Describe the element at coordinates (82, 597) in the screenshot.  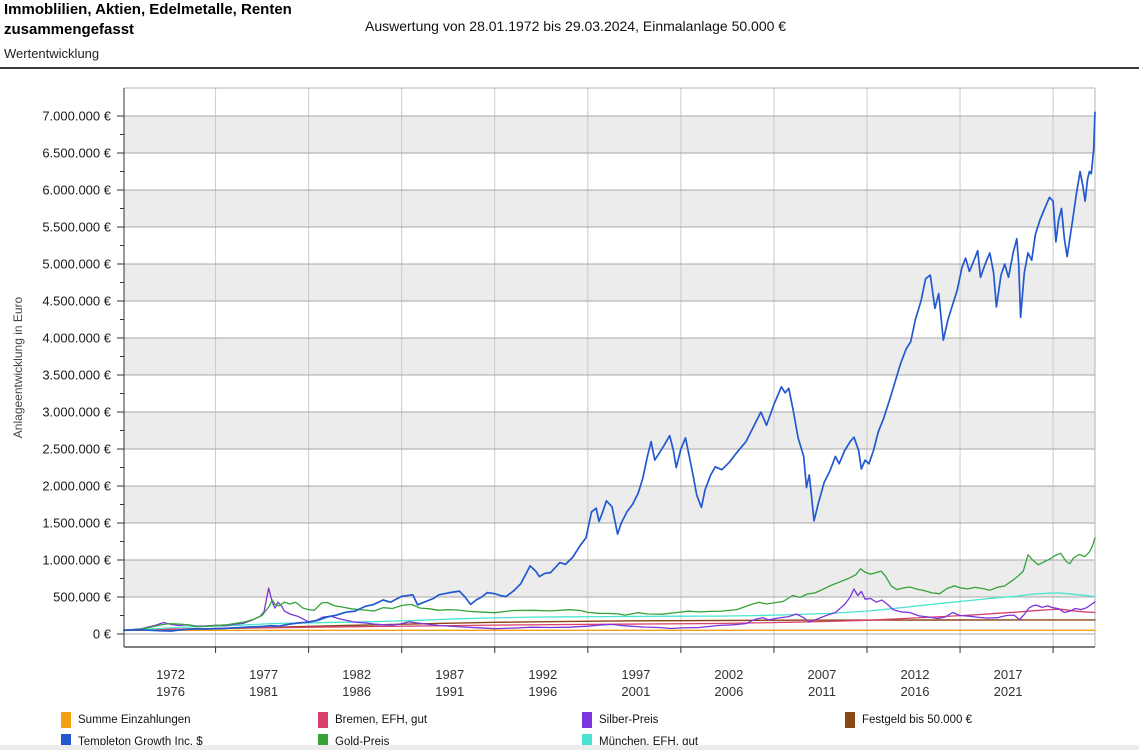
I see `y-tick-label: 500.000 €` at that location.